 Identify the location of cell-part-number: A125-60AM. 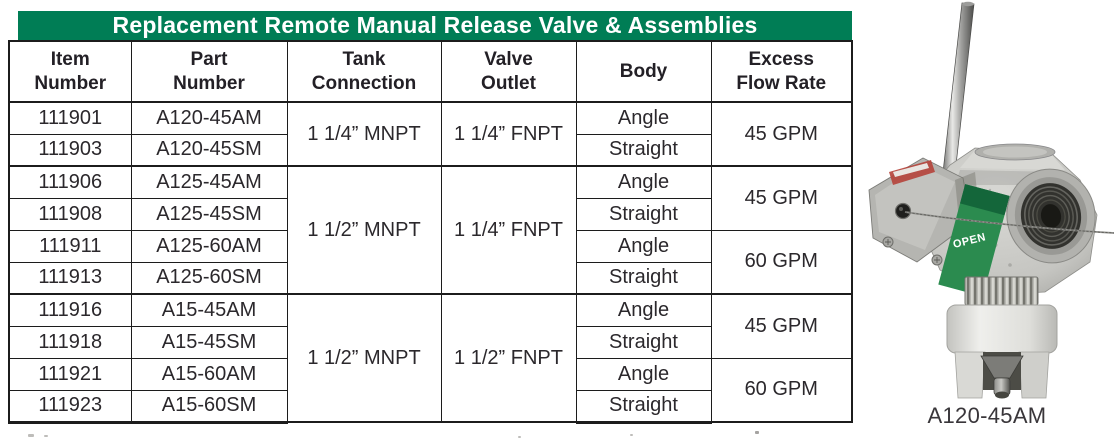
(209, 246).